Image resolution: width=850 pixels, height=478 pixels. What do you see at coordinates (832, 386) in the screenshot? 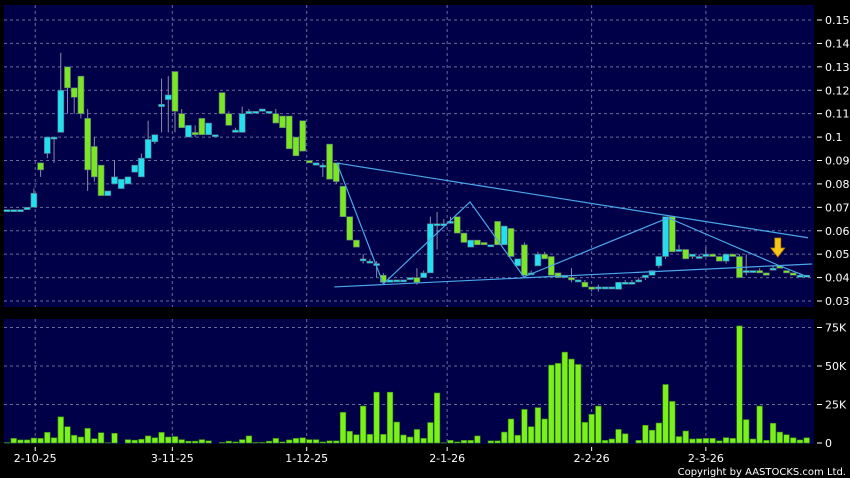
I see `volume-axis: 75K 50K 25K 0` at bounding box center [832, 386].